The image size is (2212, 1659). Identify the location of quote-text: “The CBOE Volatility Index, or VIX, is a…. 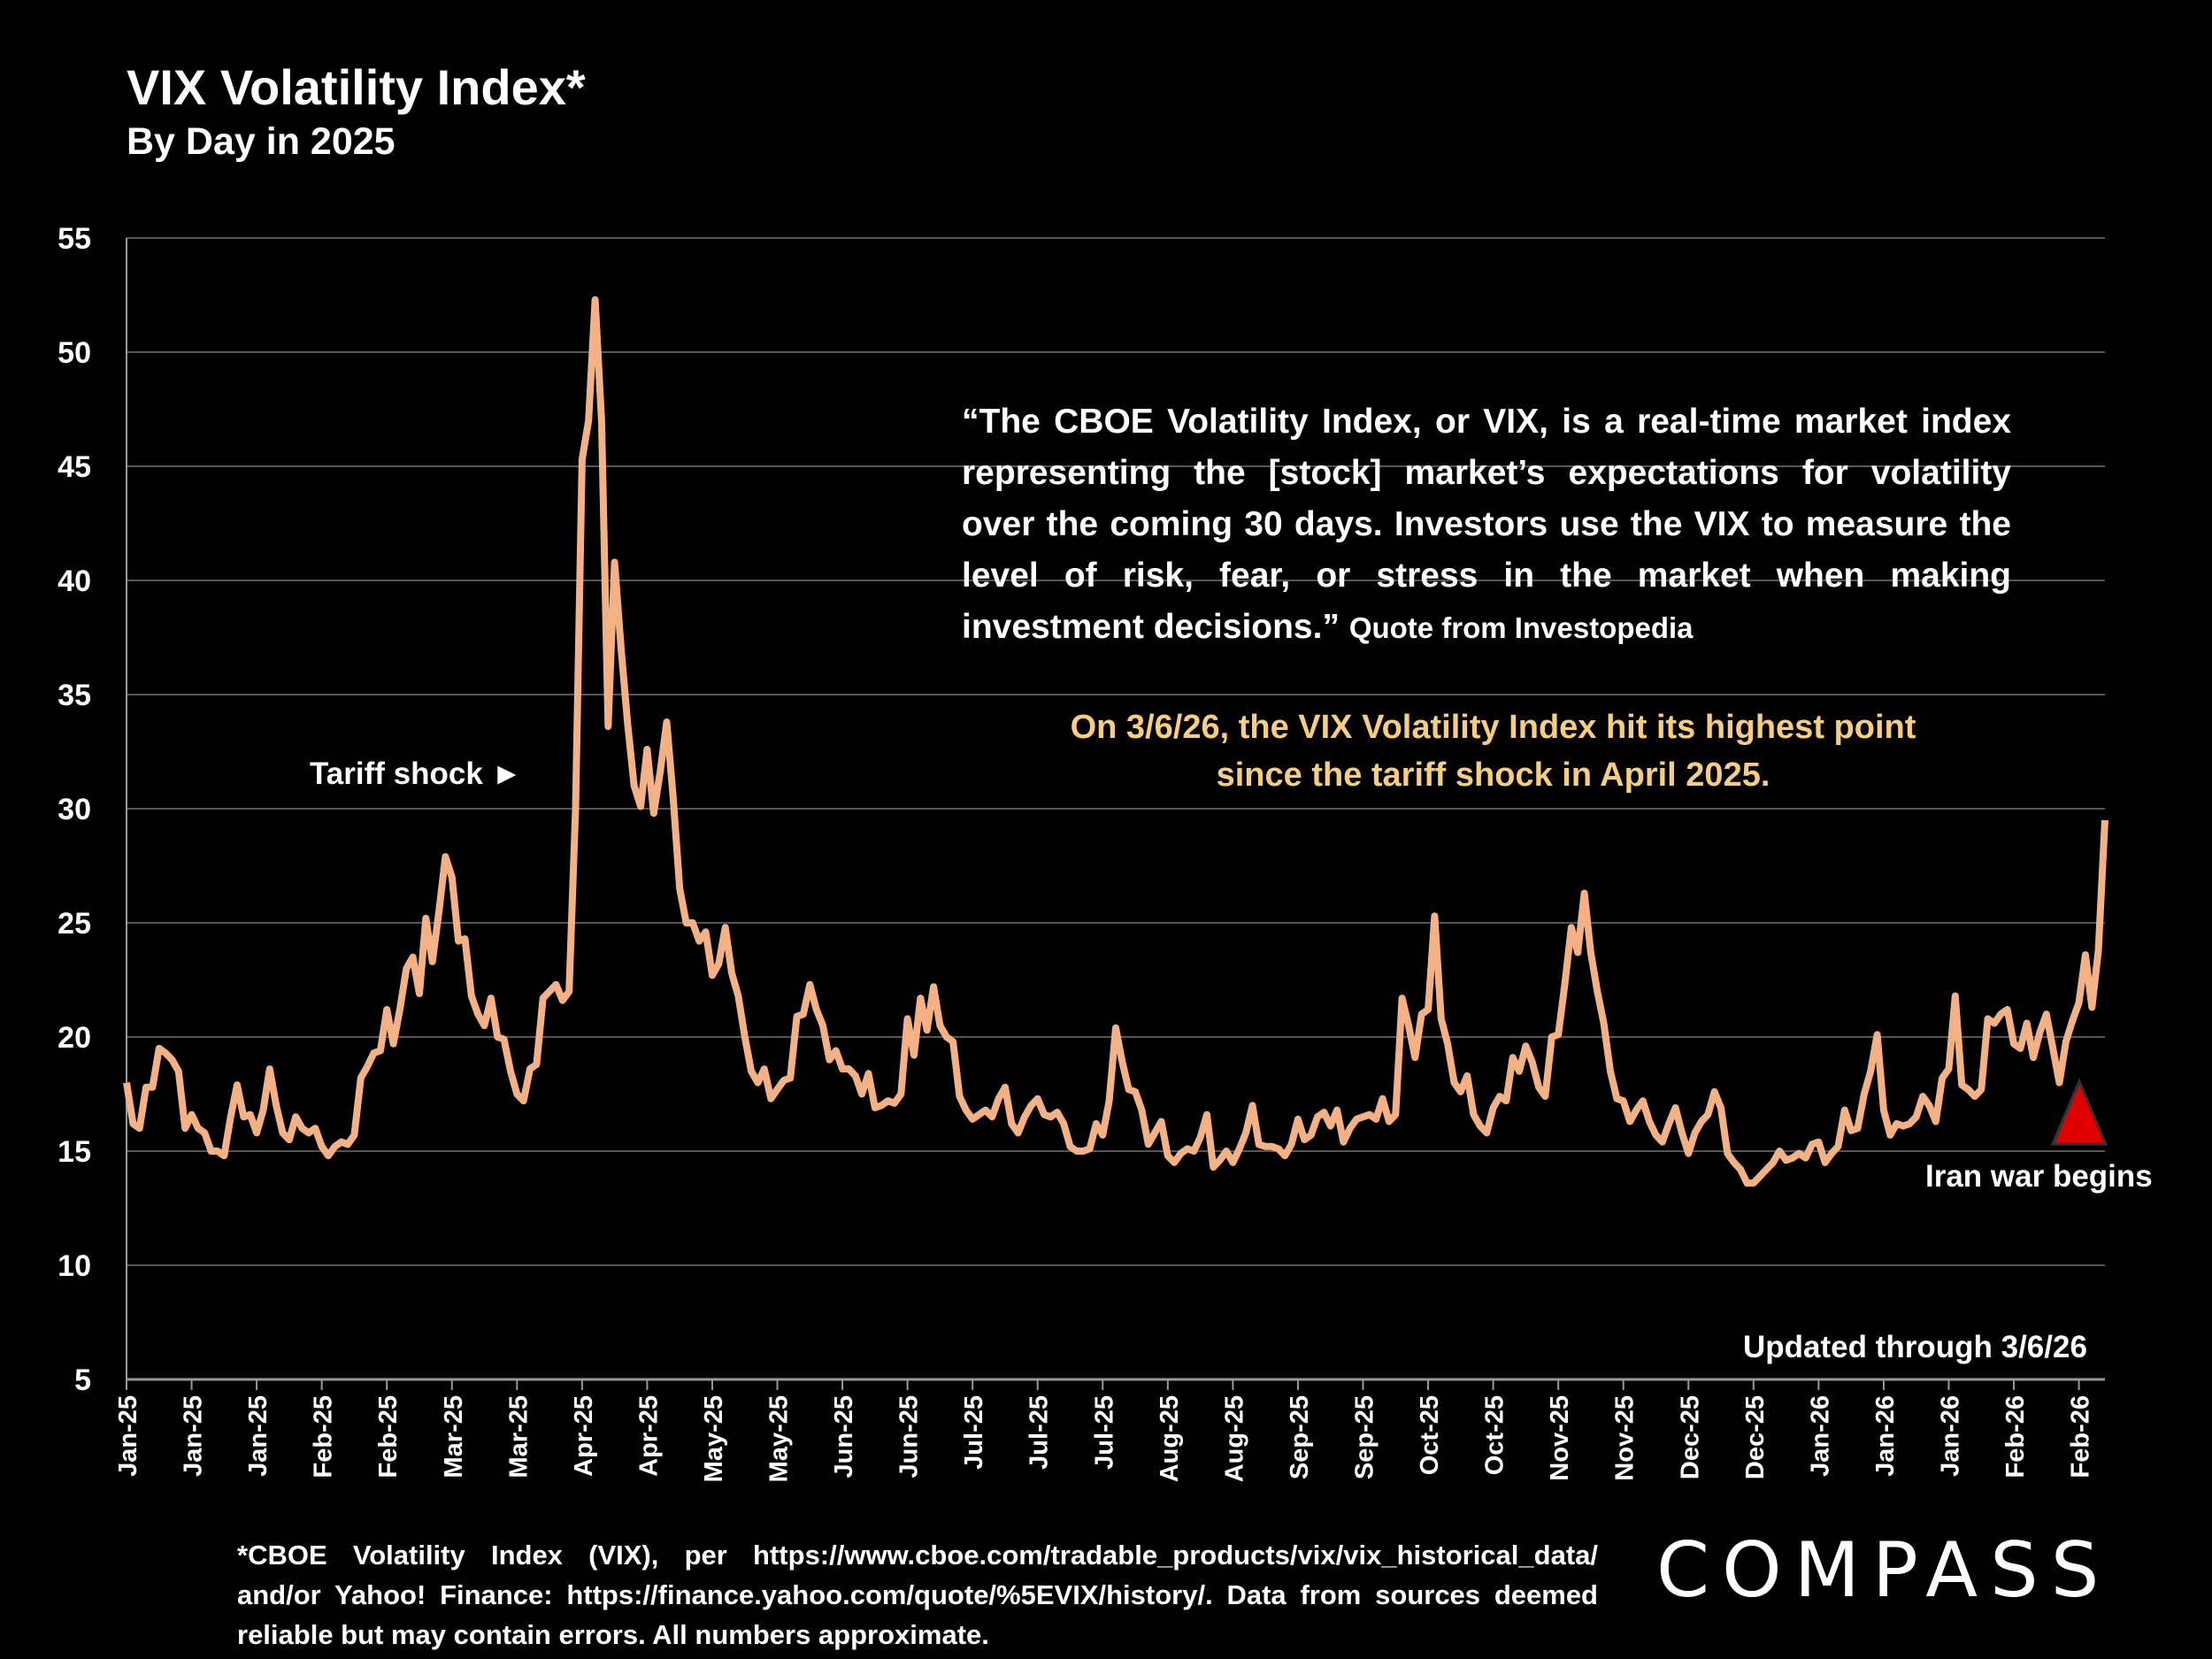
(1487, 524).